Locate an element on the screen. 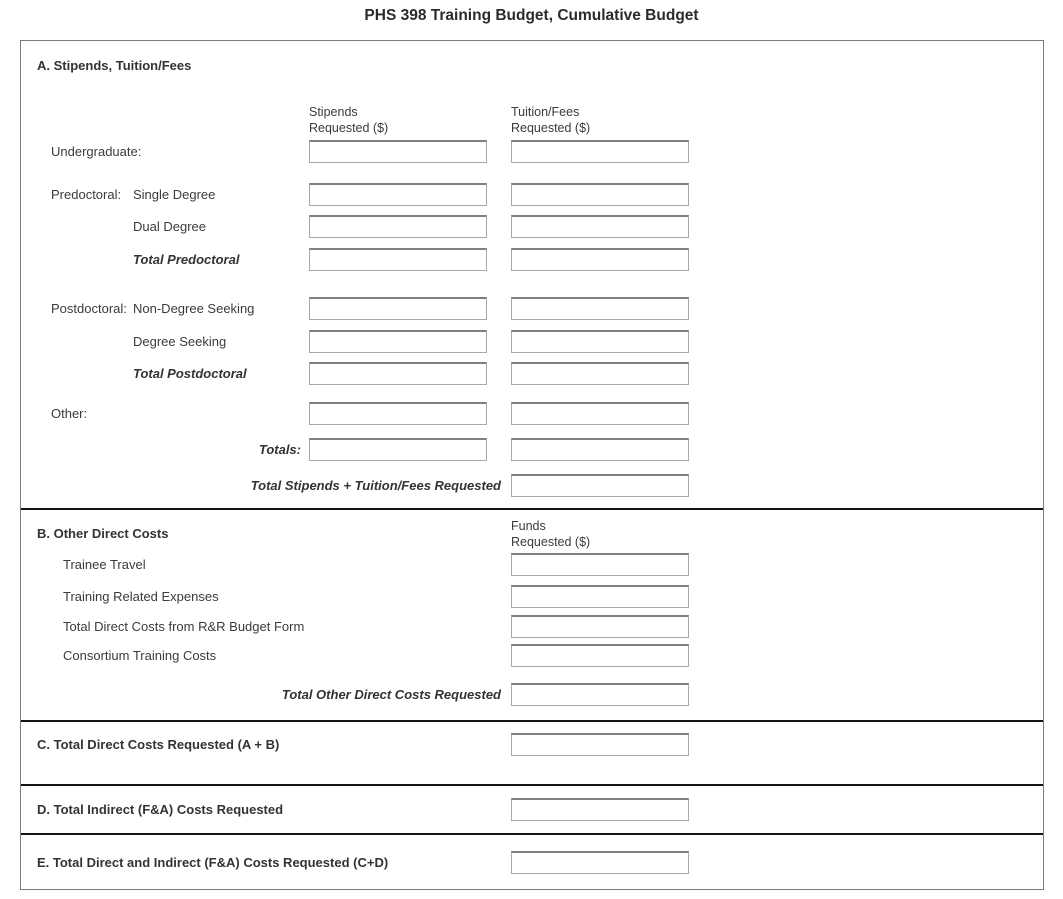  single-degree-stipends-input is located at coordinates (398, 194).